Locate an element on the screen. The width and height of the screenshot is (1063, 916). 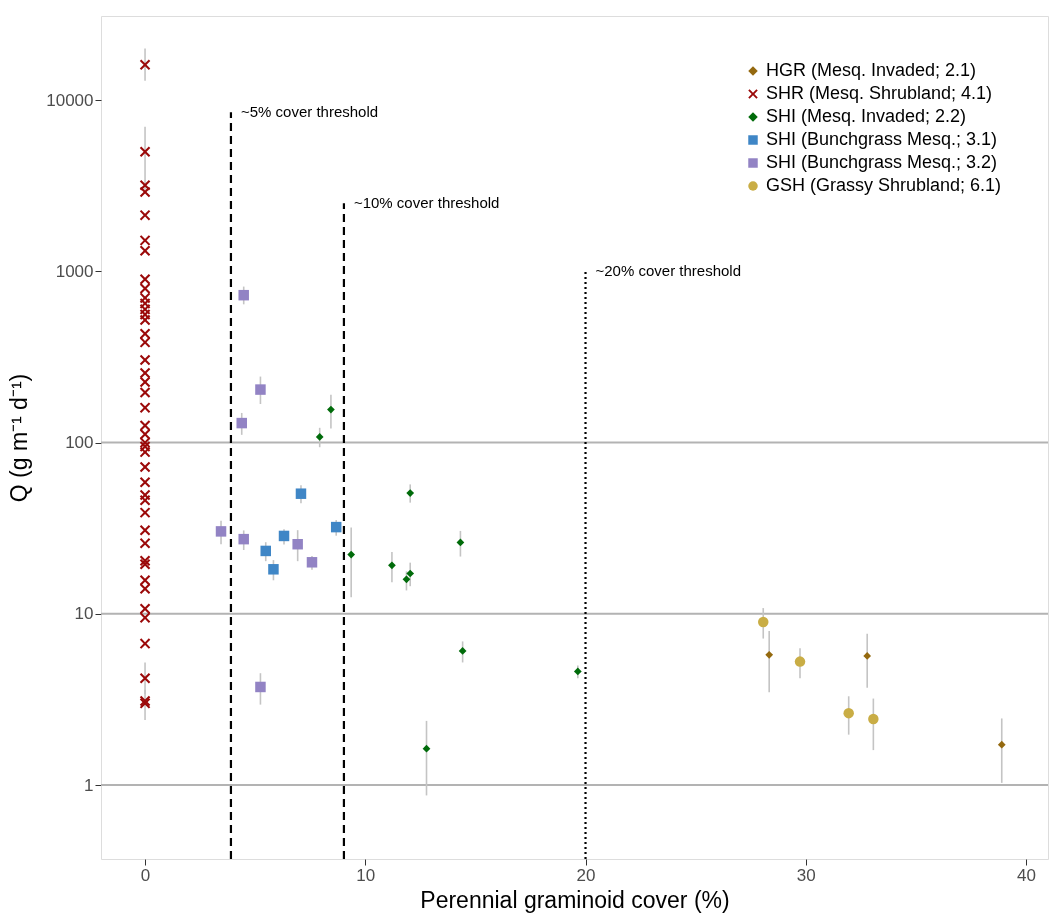
y-tick-label: 1 is located at coordinates (89, 785).